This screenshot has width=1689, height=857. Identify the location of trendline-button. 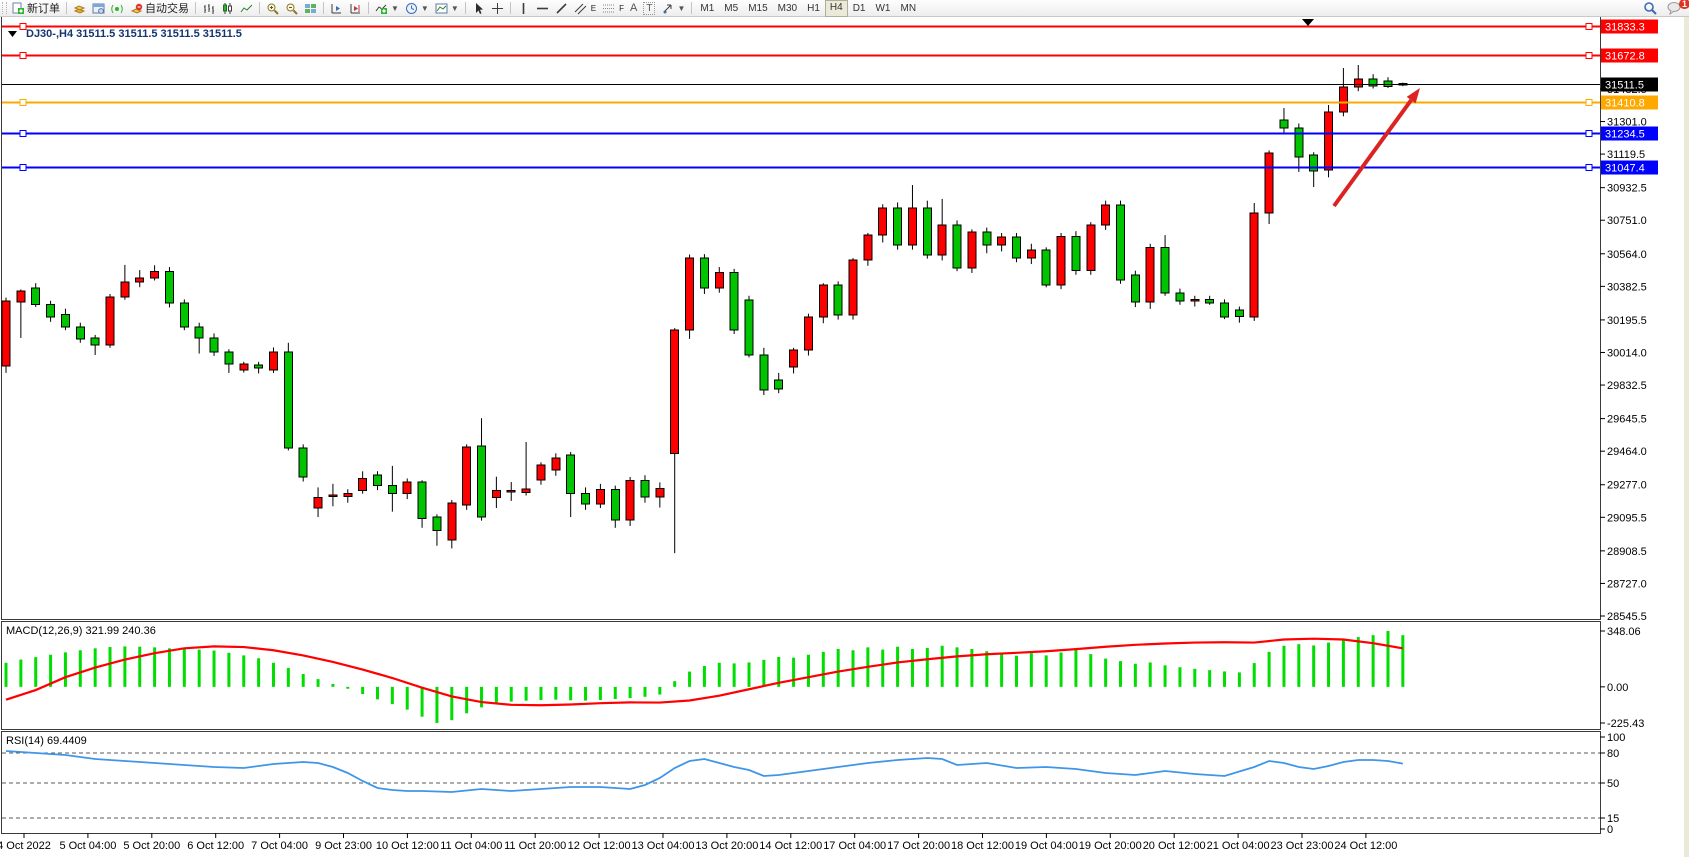
(561, 8).